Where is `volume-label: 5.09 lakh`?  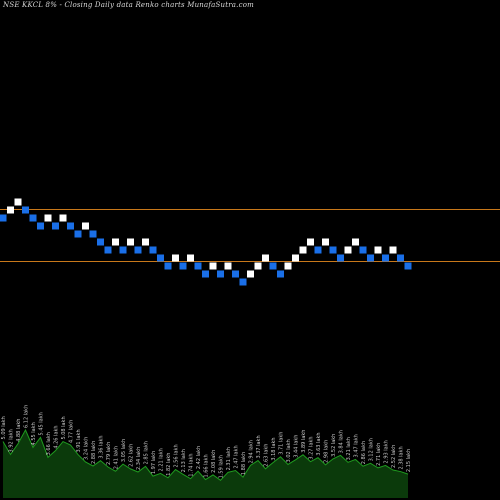
volume-label: 5.09 lakh is located at coordinates (4, 427).